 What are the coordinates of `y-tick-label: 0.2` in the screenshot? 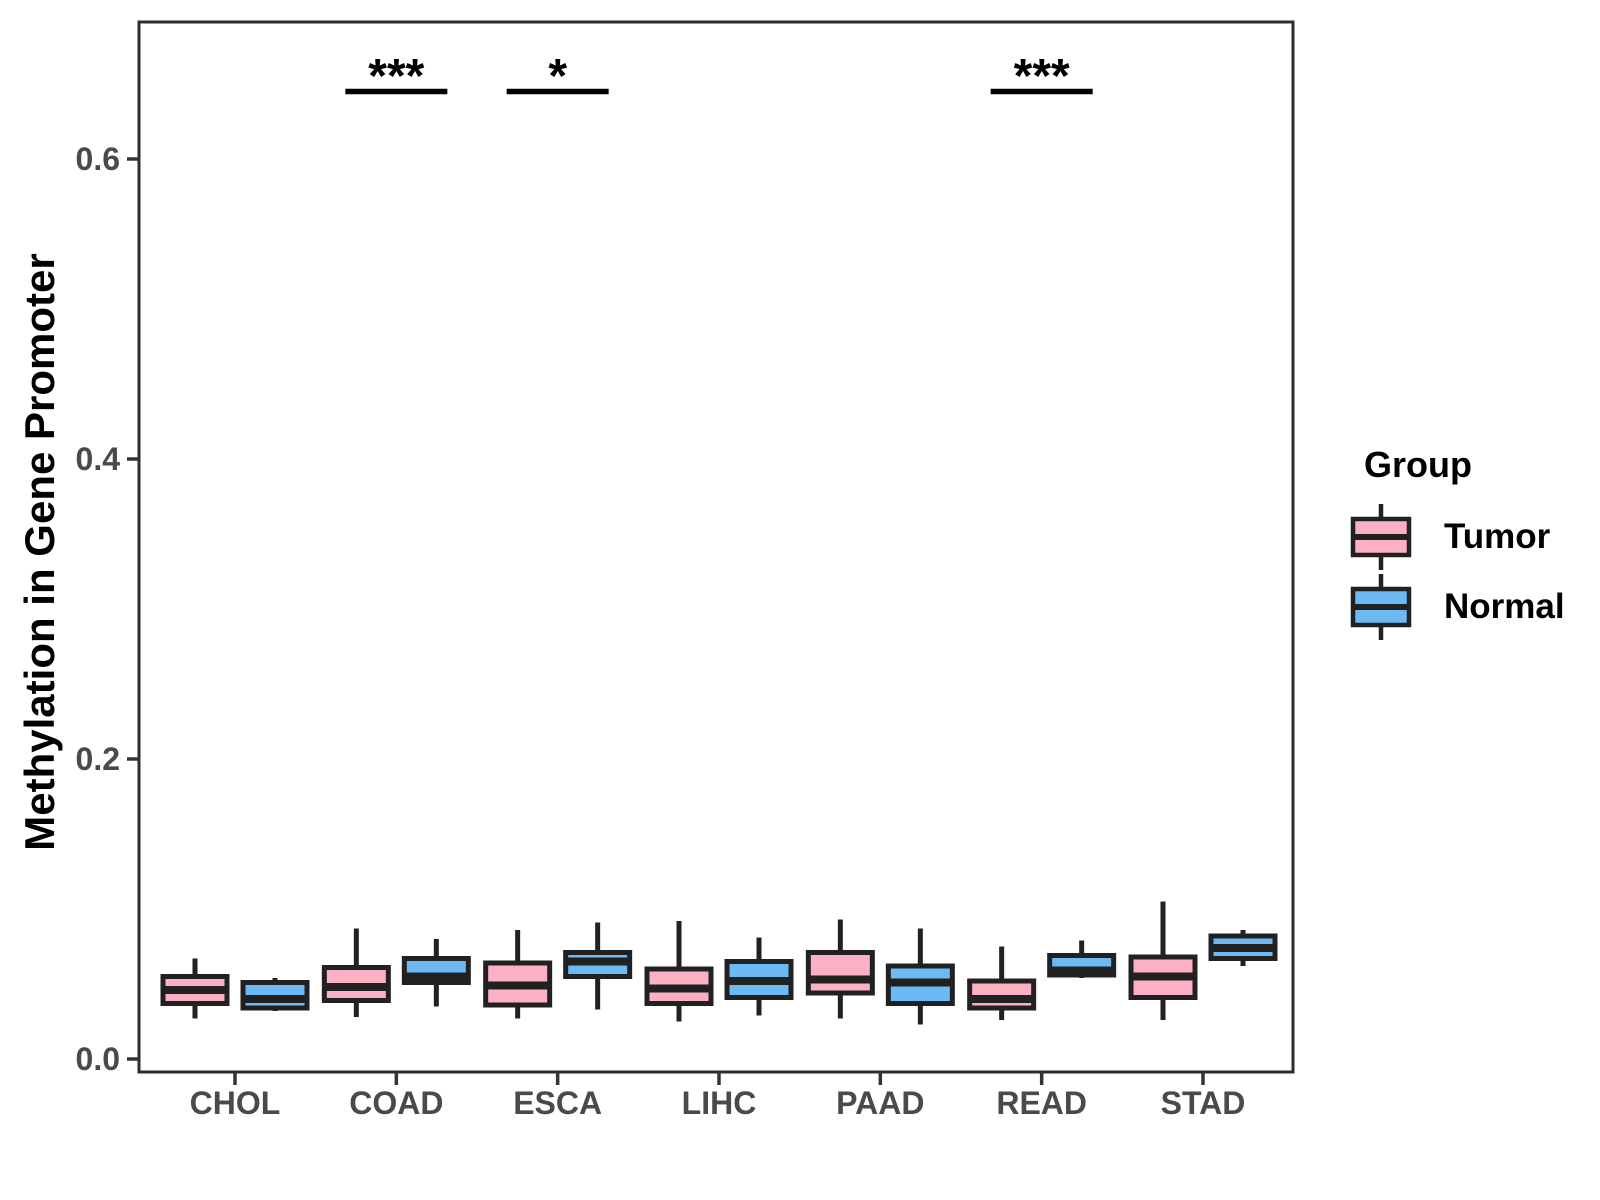 It's located at (98, 759).